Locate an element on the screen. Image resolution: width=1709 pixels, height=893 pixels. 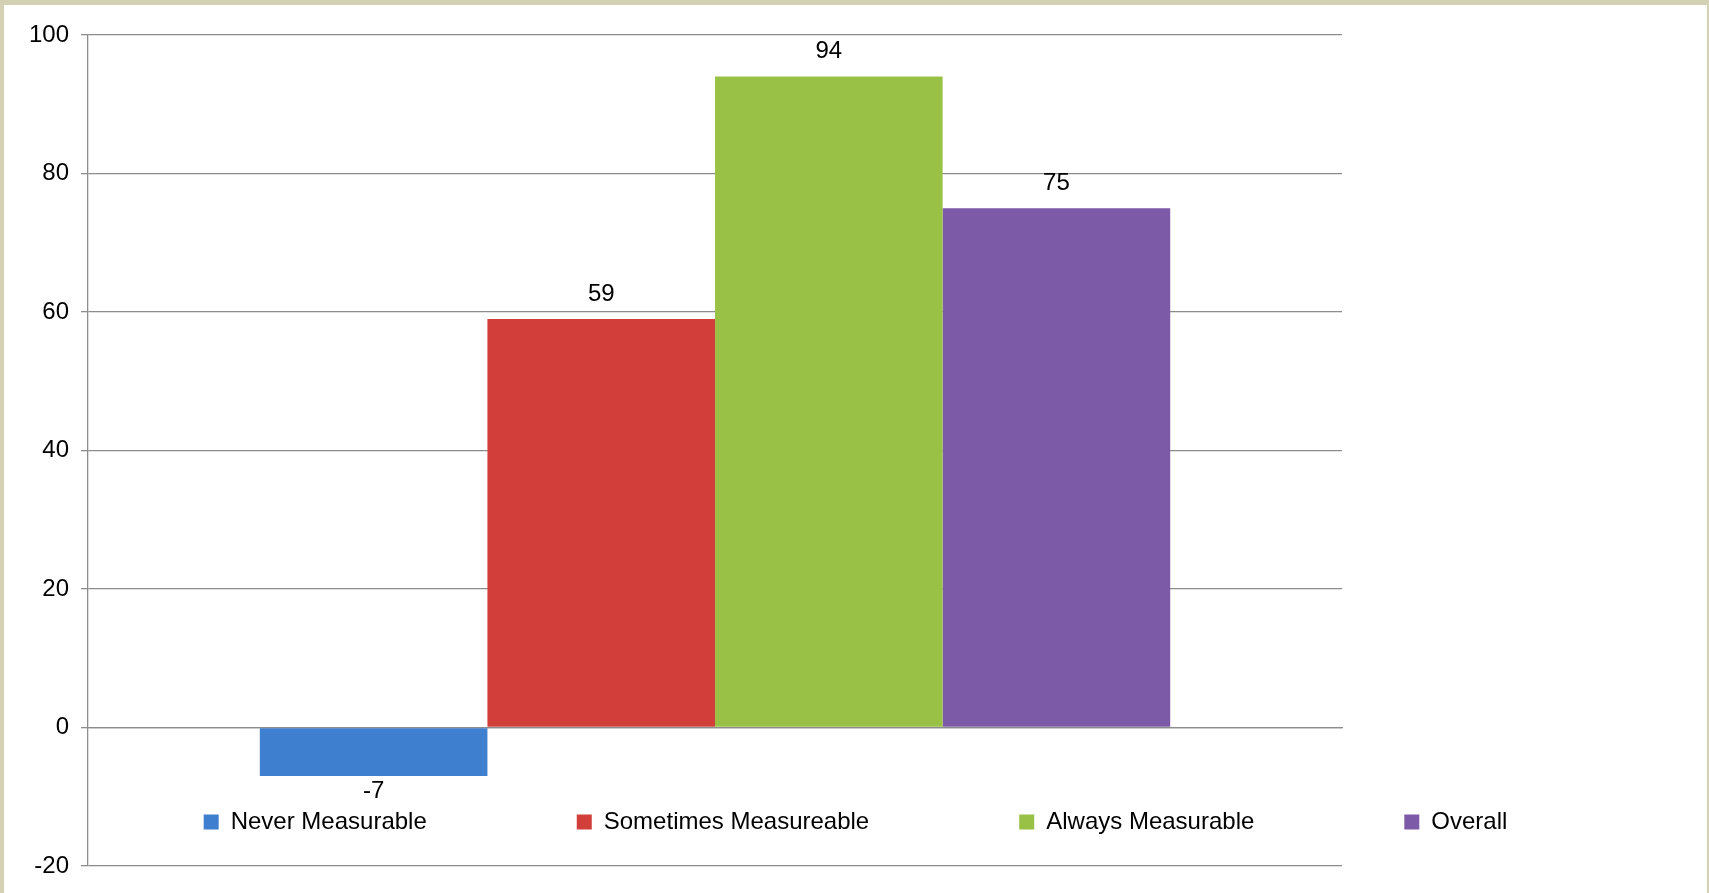
legend-label: Sometimes Measureable is located at coordinates (736, 820).